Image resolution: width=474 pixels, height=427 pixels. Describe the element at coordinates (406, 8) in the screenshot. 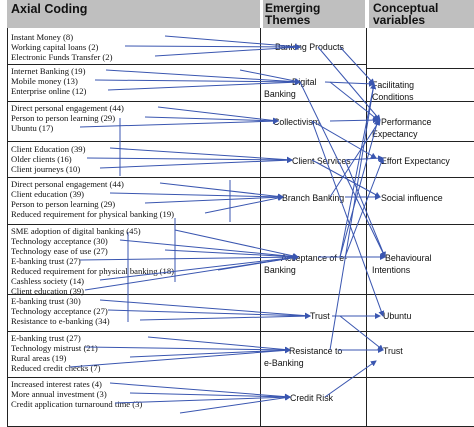

I see `header-conceptual: Conceptual` at that location.